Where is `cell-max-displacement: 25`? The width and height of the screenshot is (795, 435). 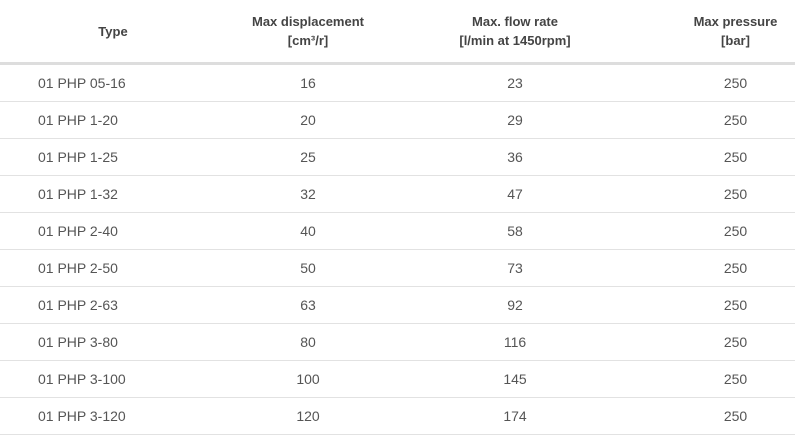
cell-max-displacement: 25 is located at coordinates (308, 157).